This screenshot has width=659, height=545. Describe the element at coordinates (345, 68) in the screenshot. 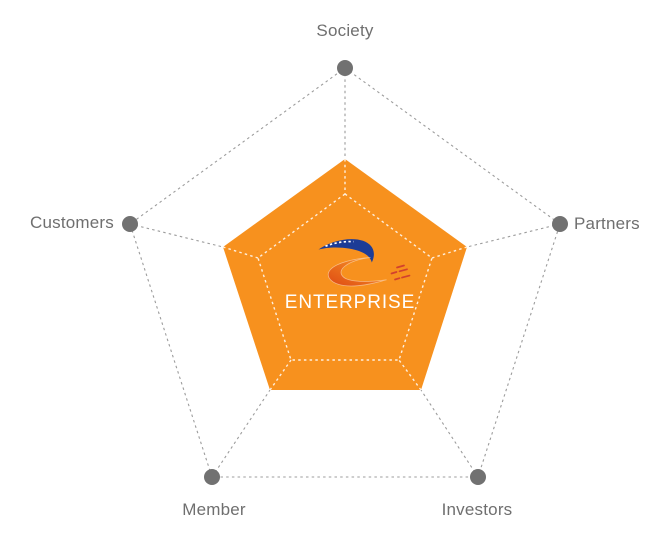

I see `node-dot-society` at that location.